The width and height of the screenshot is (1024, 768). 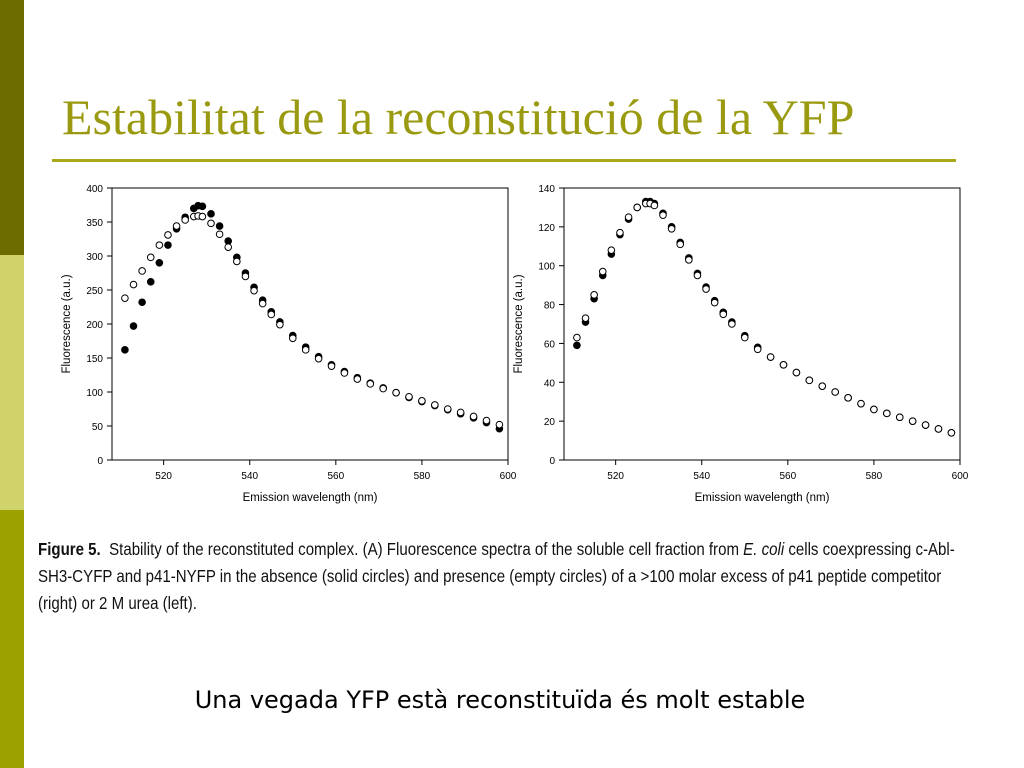 I want to click on y-tick-label: 100, so click(x=546, y=267).